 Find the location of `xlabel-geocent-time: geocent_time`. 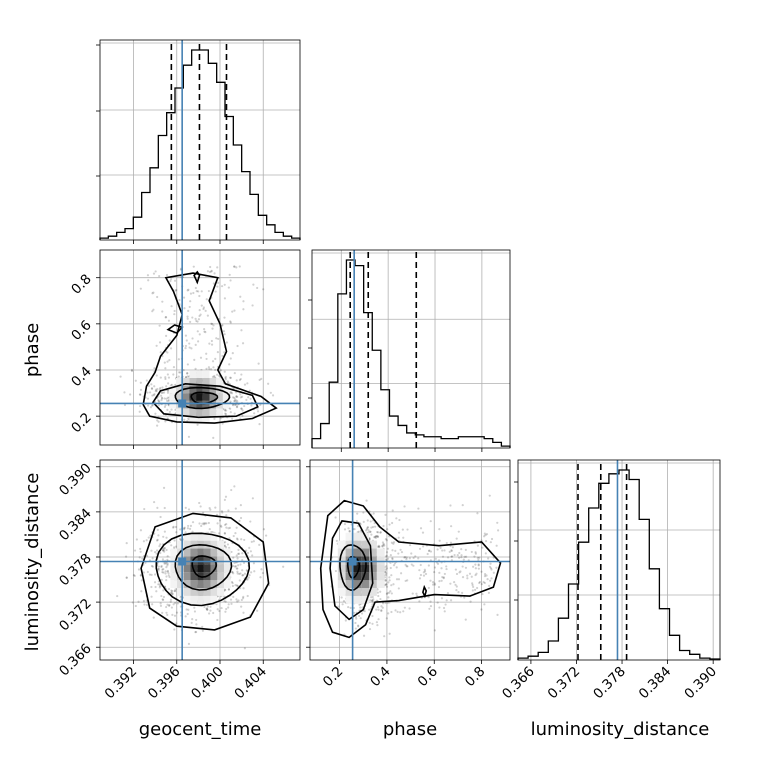

xlabel-geocent-time: geocent_time is located at coordinates (200, 729).